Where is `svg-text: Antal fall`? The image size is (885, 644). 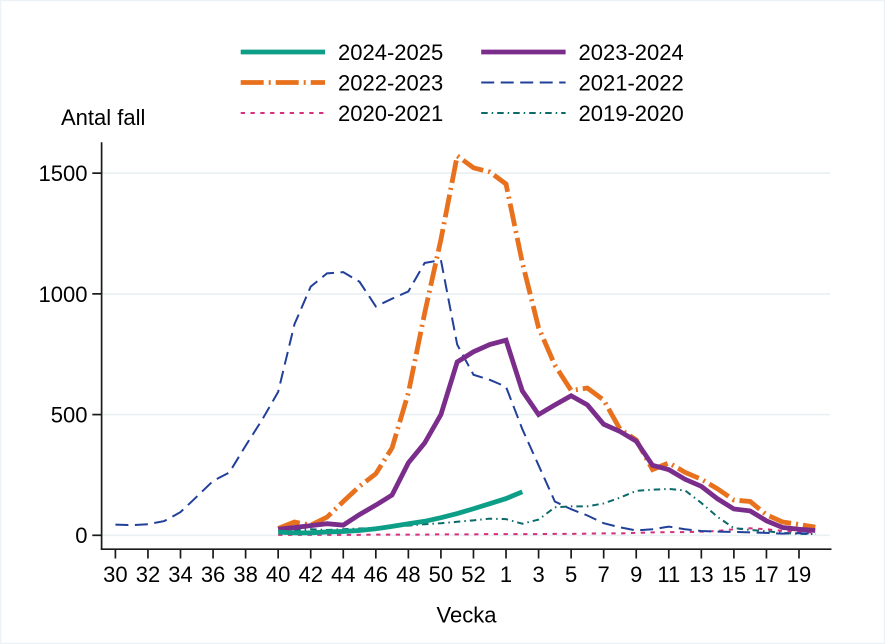
svg-text: Antal fall is located at coordinates (103, 117).